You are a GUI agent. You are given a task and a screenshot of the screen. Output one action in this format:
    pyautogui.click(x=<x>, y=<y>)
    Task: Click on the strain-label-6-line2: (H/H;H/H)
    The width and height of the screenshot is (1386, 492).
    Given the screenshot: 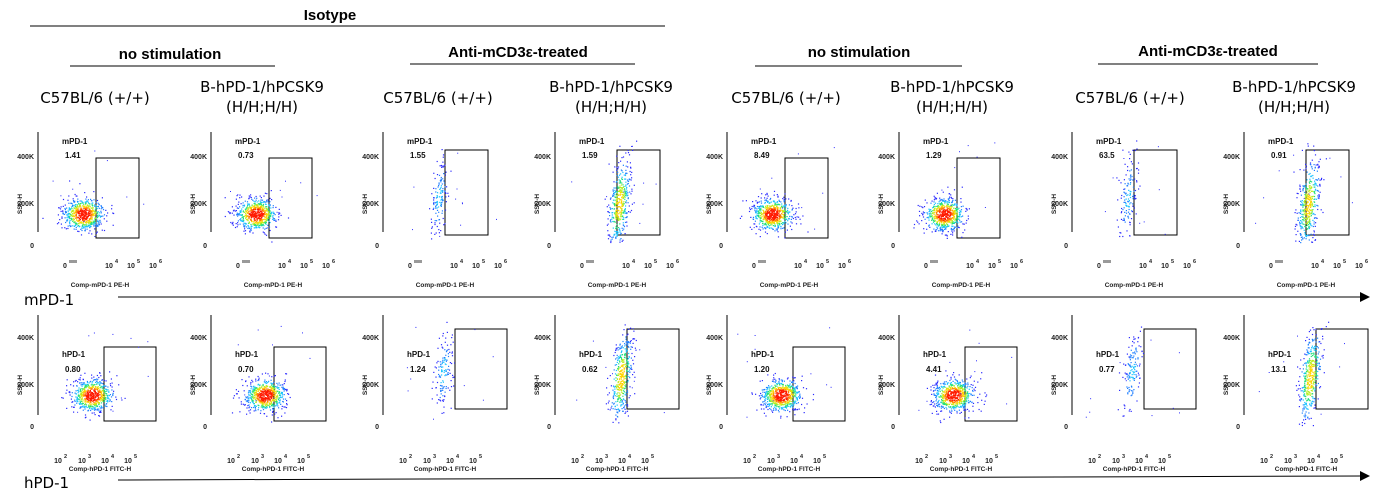 What is the action you would take?
    pyautogui.click(x=952, y=107)
    